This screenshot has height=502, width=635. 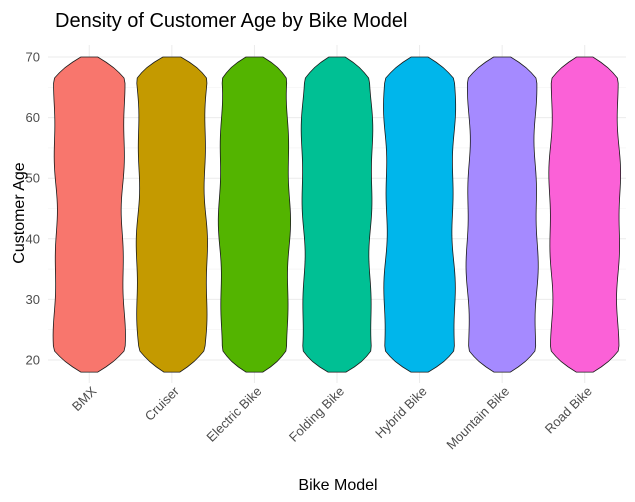 I want to click on y-tick-label: 70, so click(x=33, y=57).